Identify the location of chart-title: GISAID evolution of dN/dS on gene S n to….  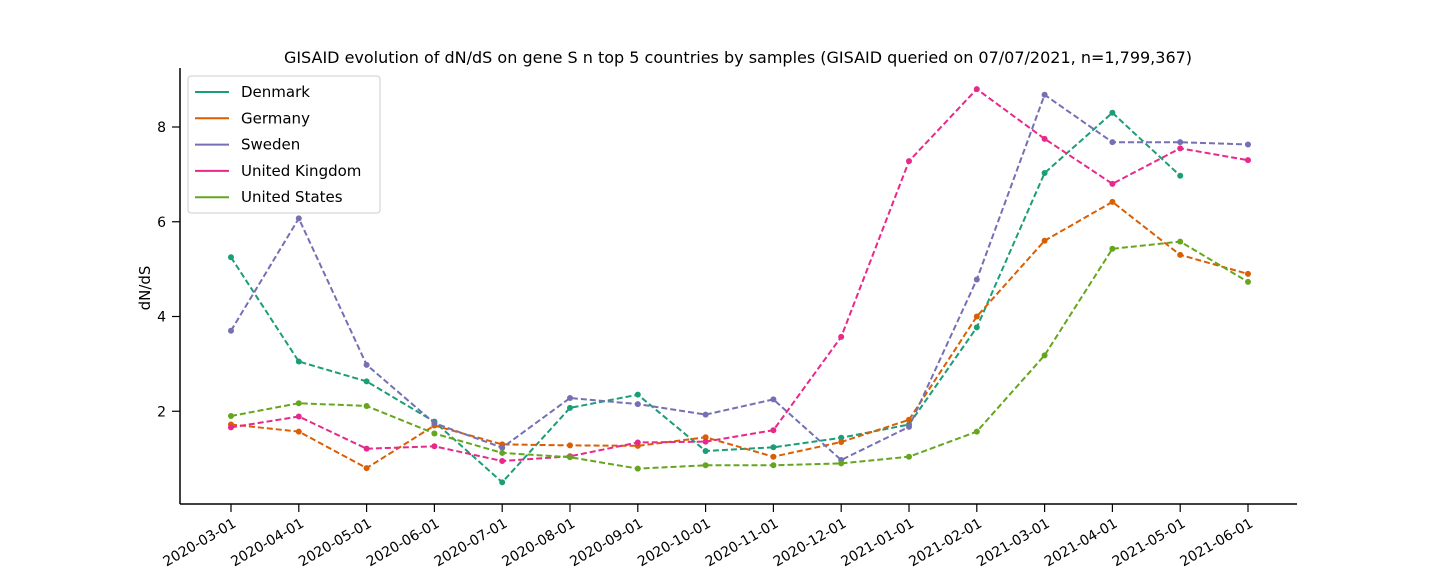
(738, 57).